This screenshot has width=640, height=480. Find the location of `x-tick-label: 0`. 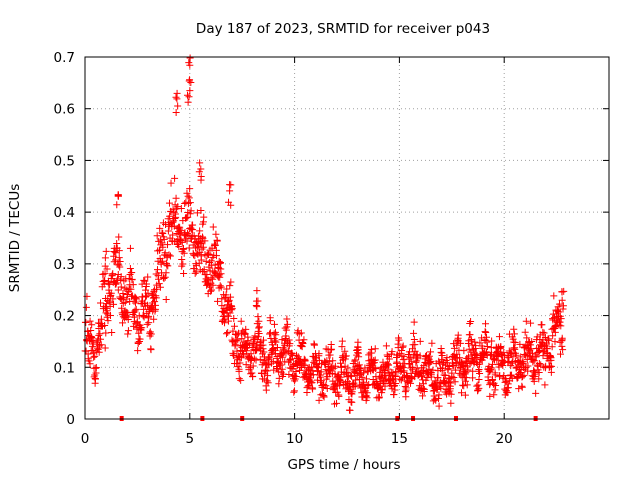

x-tick-label: 0 is located at coordinates (85, 439).